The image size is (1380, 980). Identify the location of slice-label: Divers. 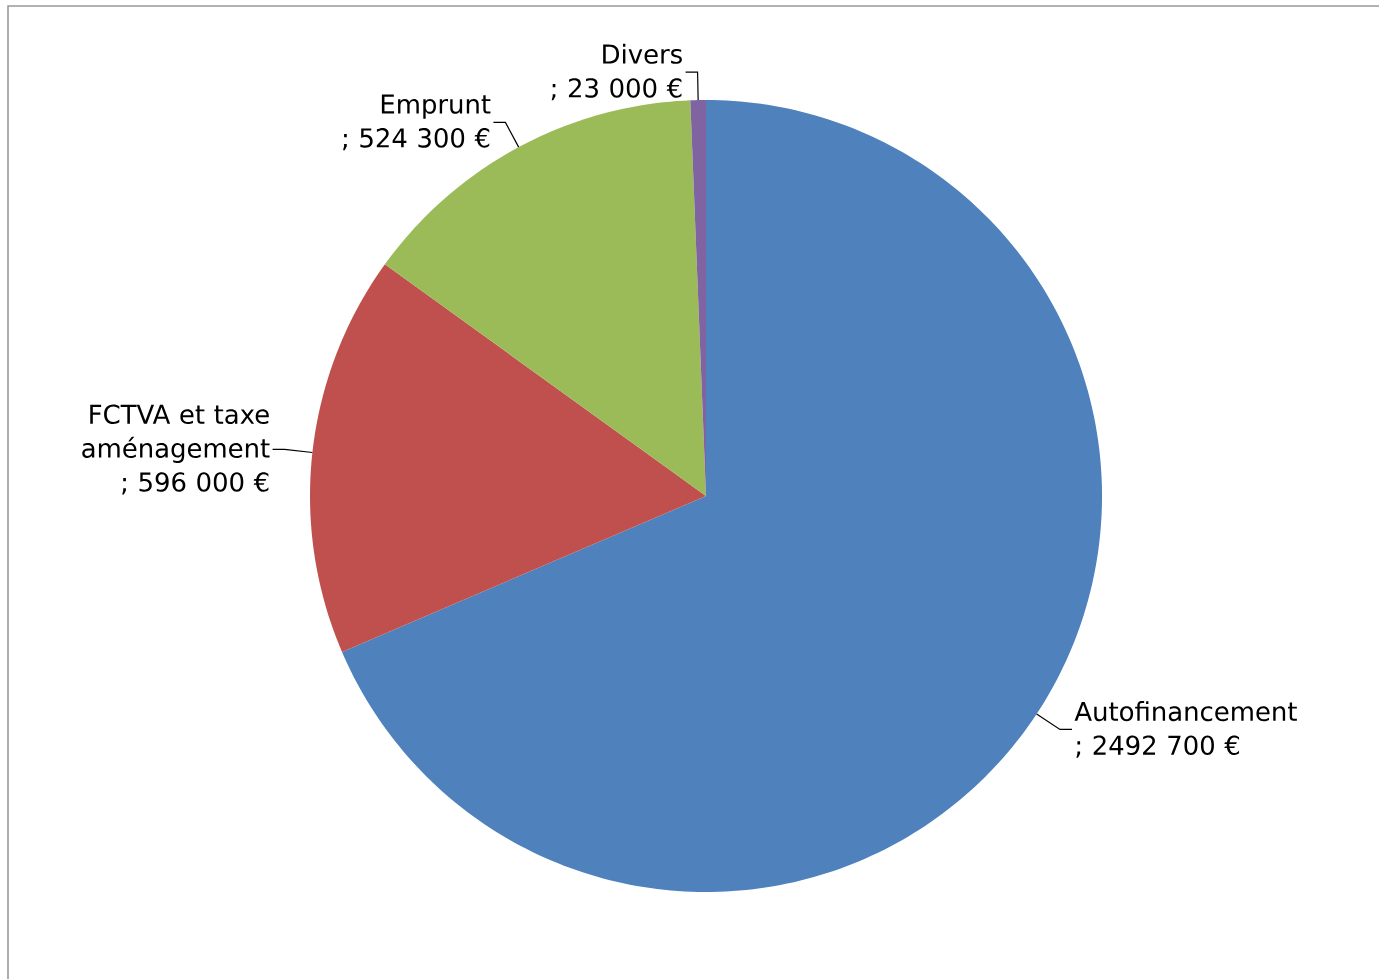
(642, 53).